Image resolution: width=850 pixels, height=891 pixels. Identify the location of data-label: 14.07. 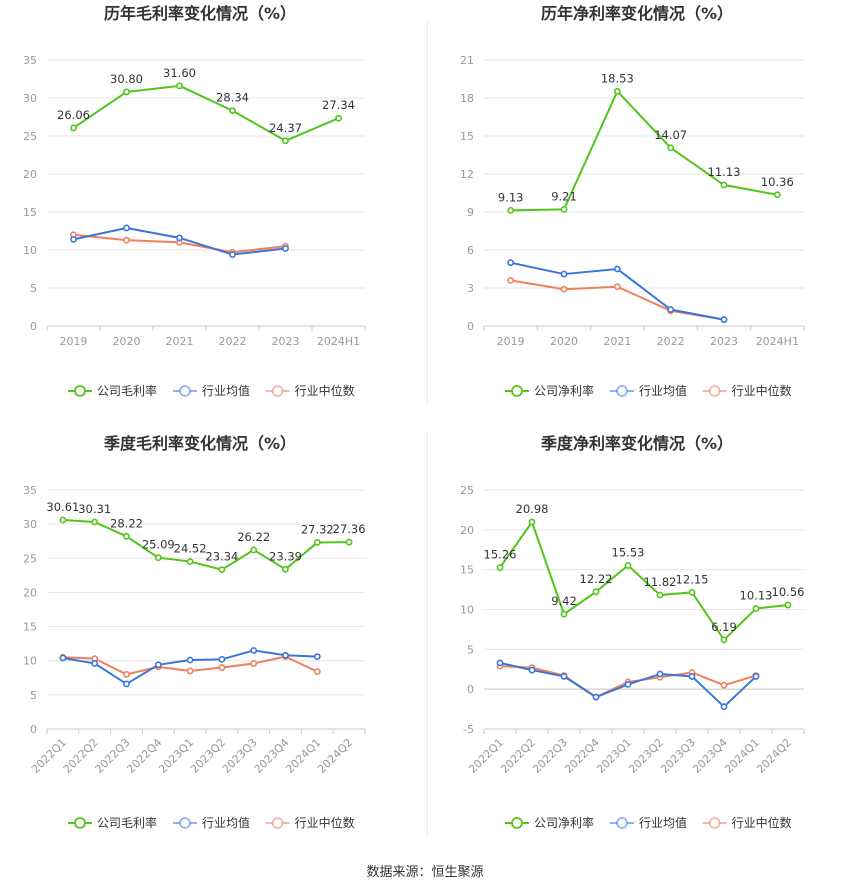
(670, 135).